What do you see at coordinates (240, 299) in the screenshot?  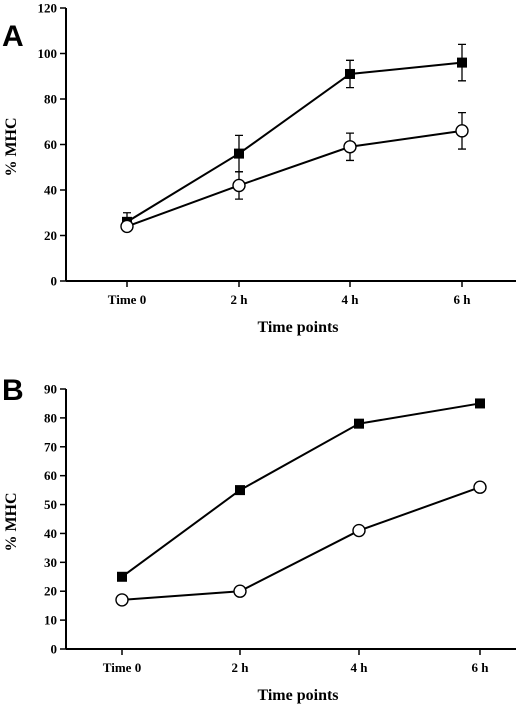 I see `panel-a-x-tick-label: 2 h` at bounding box center [240, 299].